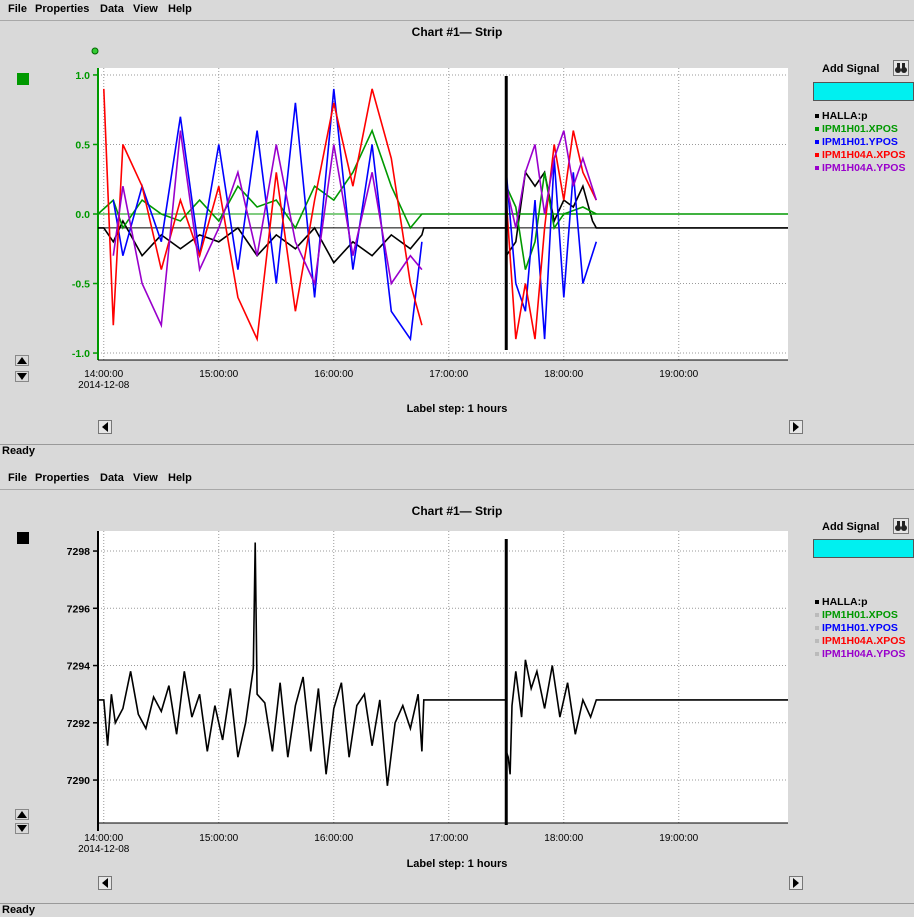  Describe the element at coordinates (82, 215) in the screenshot. I see `y-tick-label: 0.0` at that location.